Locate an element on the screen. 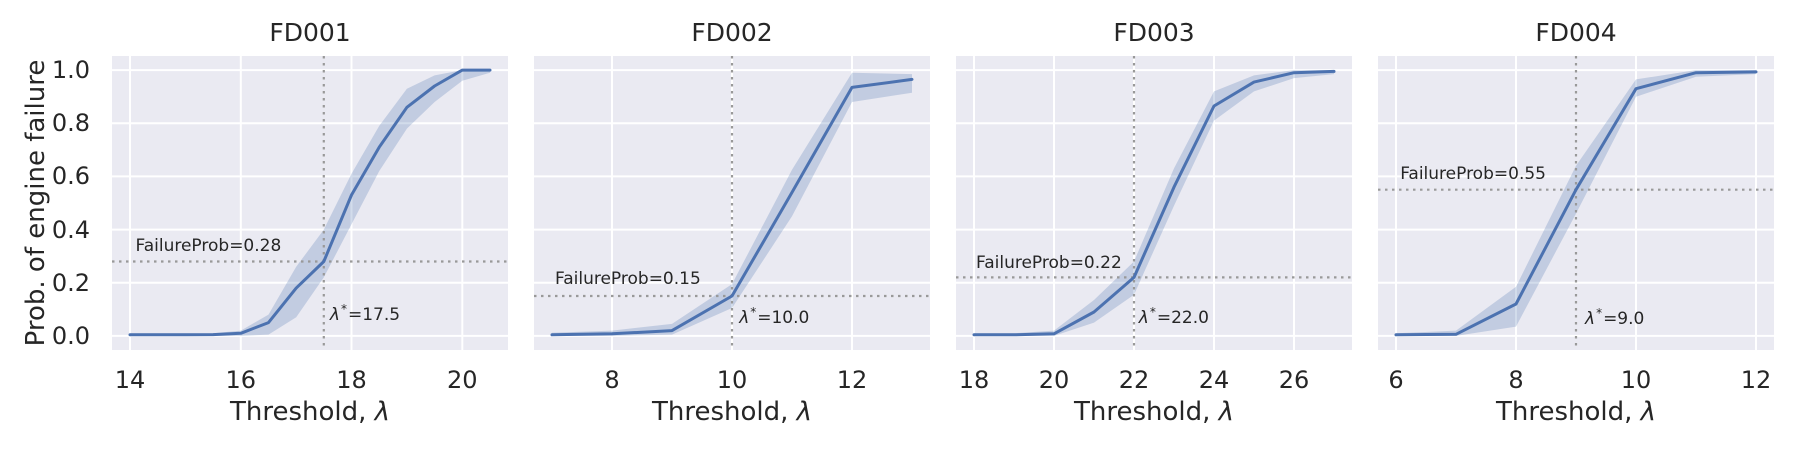  plot-canvas-fd002 is located at coordinates (732, 203).